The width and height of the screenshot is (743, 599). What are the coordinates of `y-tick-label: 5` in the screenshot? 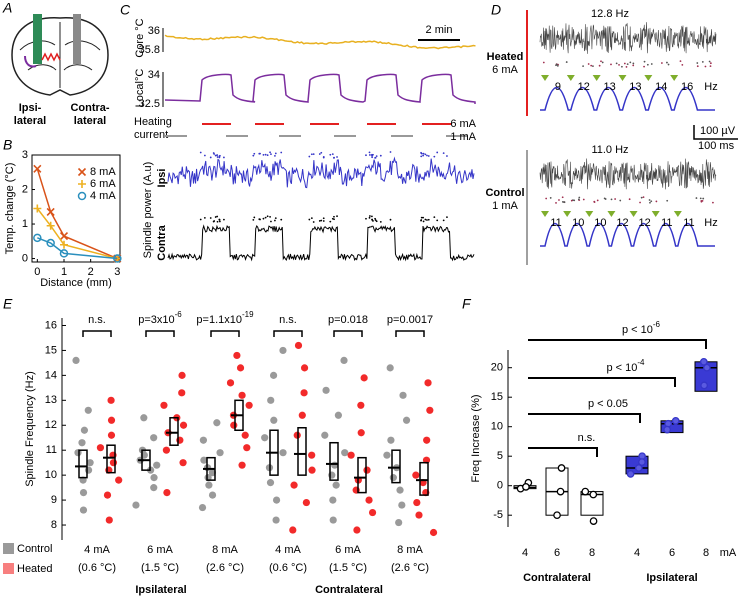 It's located at (500, 456).